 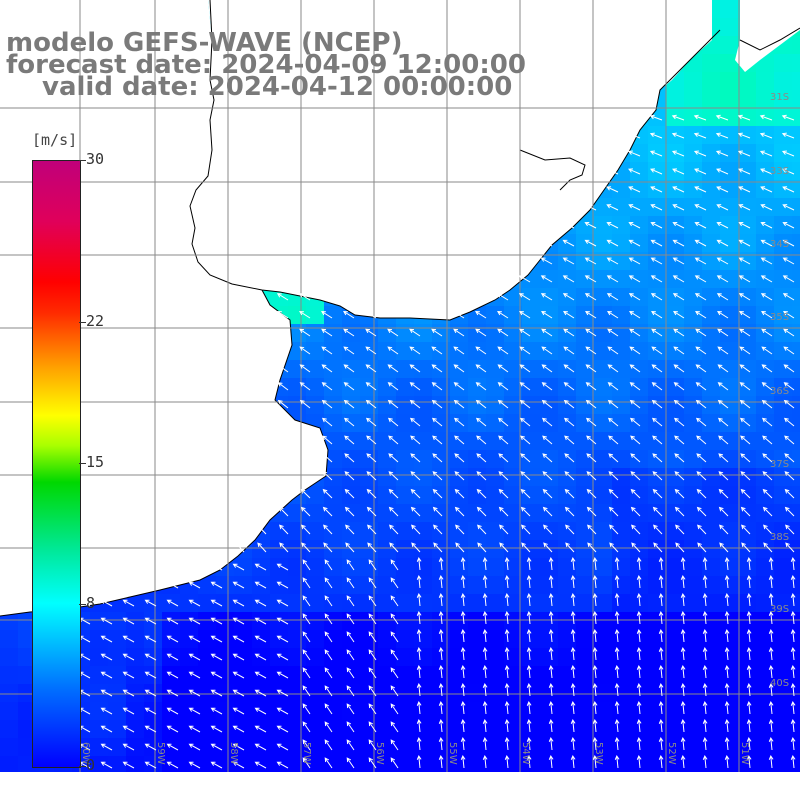 What do you see at coordinates (55, 140) in the screenshot?
I see `colorbar-unit: [m/s]` at bounding box center [55, 140].